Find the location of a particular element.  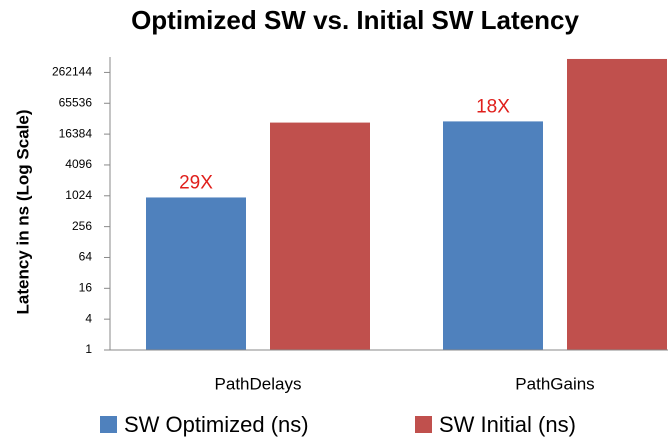

y-tick-label: 256 is located at coordinates (82, 226).